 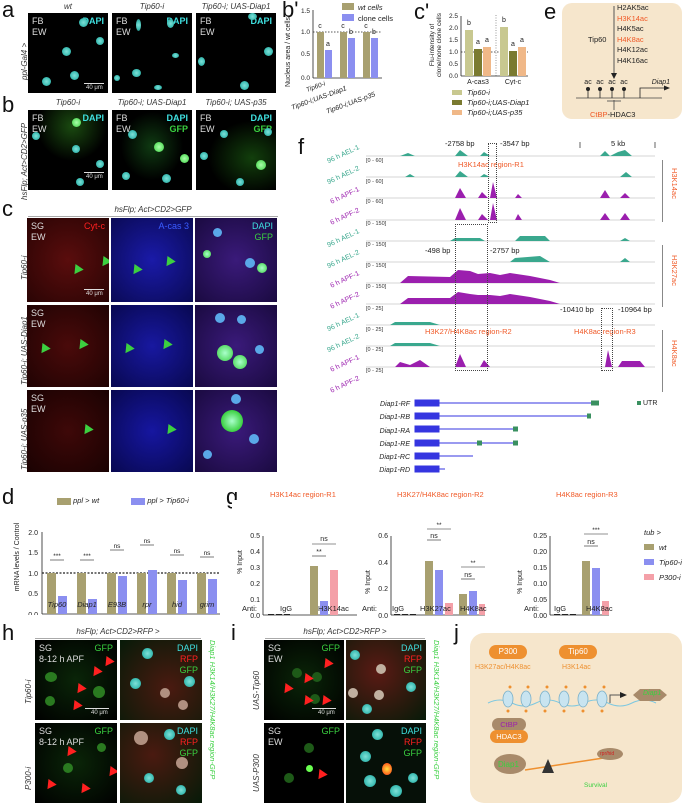 I want to click on diagram-e, so click(x=622, y=61).